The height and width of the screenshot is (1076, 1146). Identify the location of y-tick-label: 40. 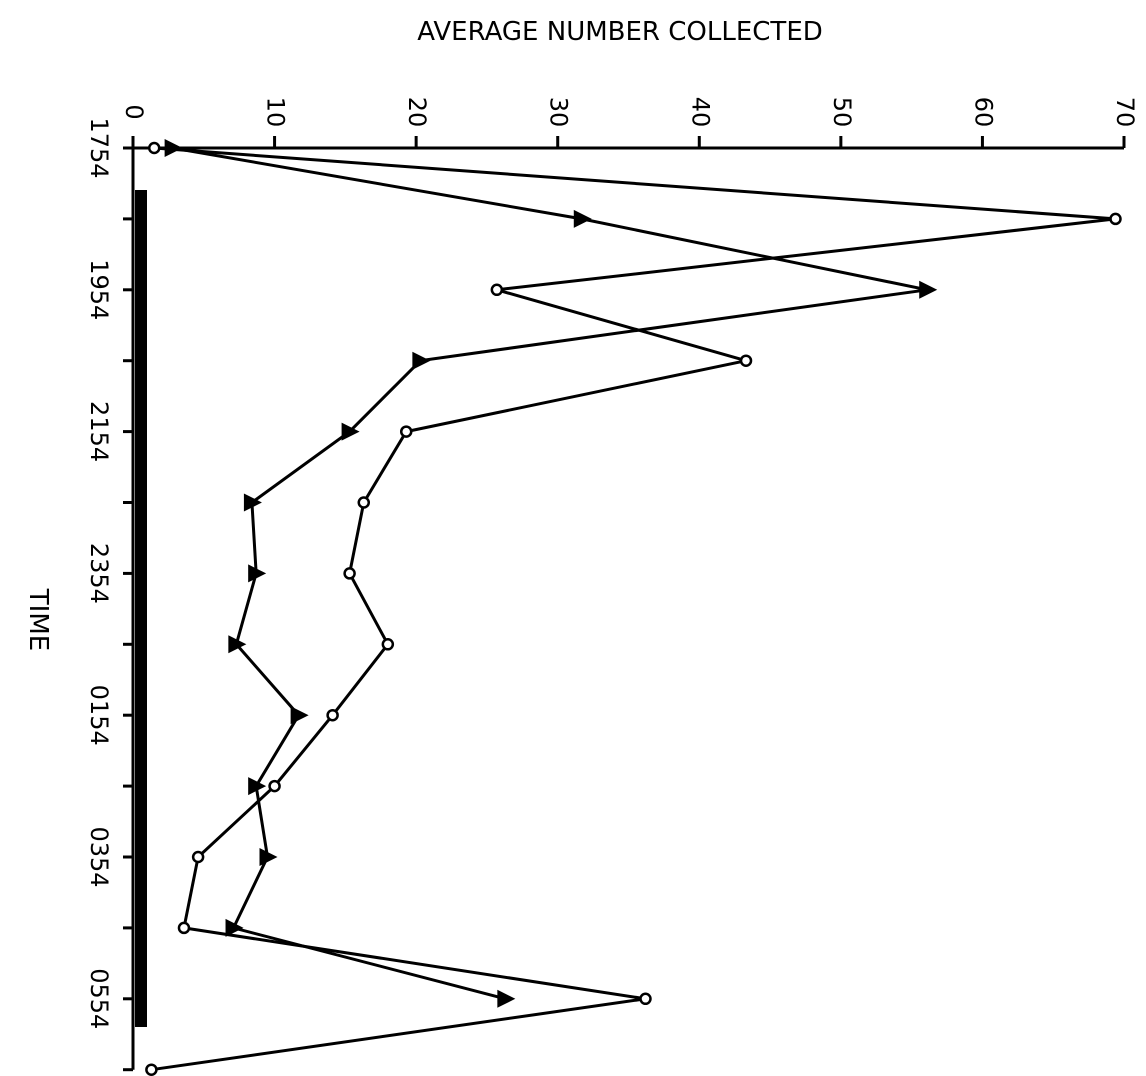
(700, 112).